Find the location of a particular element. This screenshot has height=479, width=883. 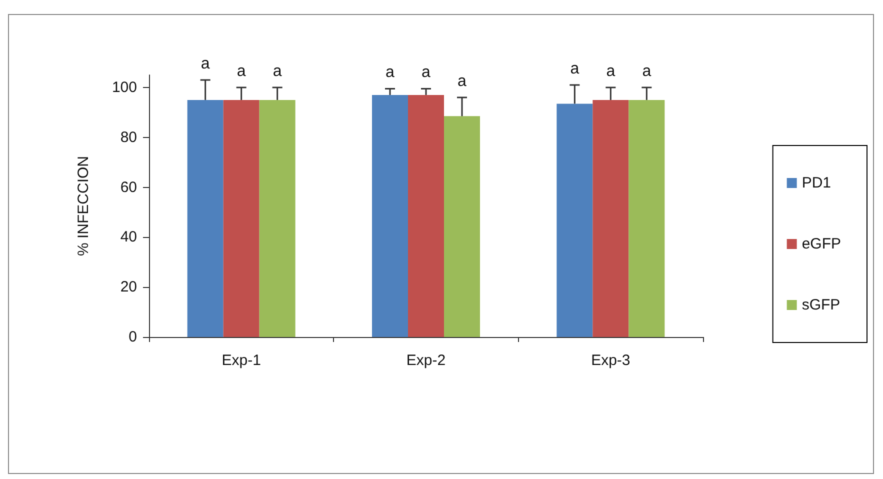

x-tick-label: Exp-1 is located at coordinates (241, 360).